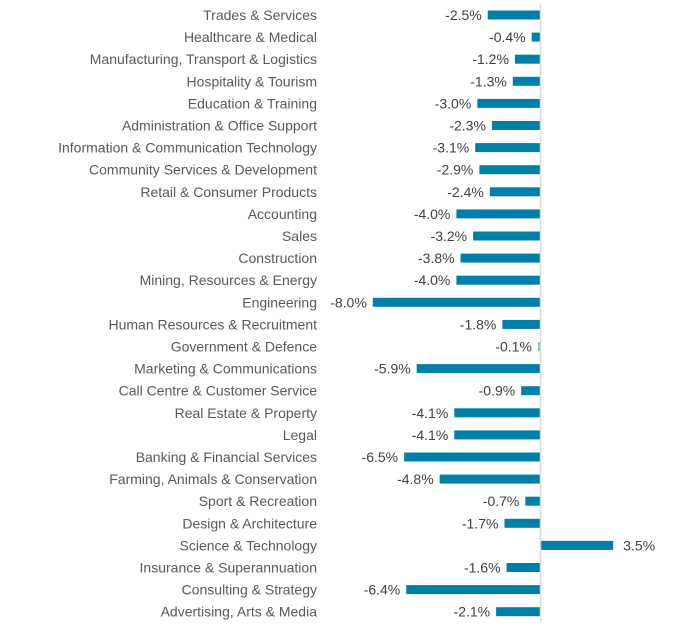 The width and height of the screenshot is (699, 637). Describe the element at coordinates (239, 612) in the screenshot. I see `category-label: Advertising, Arts & Media` at that location.